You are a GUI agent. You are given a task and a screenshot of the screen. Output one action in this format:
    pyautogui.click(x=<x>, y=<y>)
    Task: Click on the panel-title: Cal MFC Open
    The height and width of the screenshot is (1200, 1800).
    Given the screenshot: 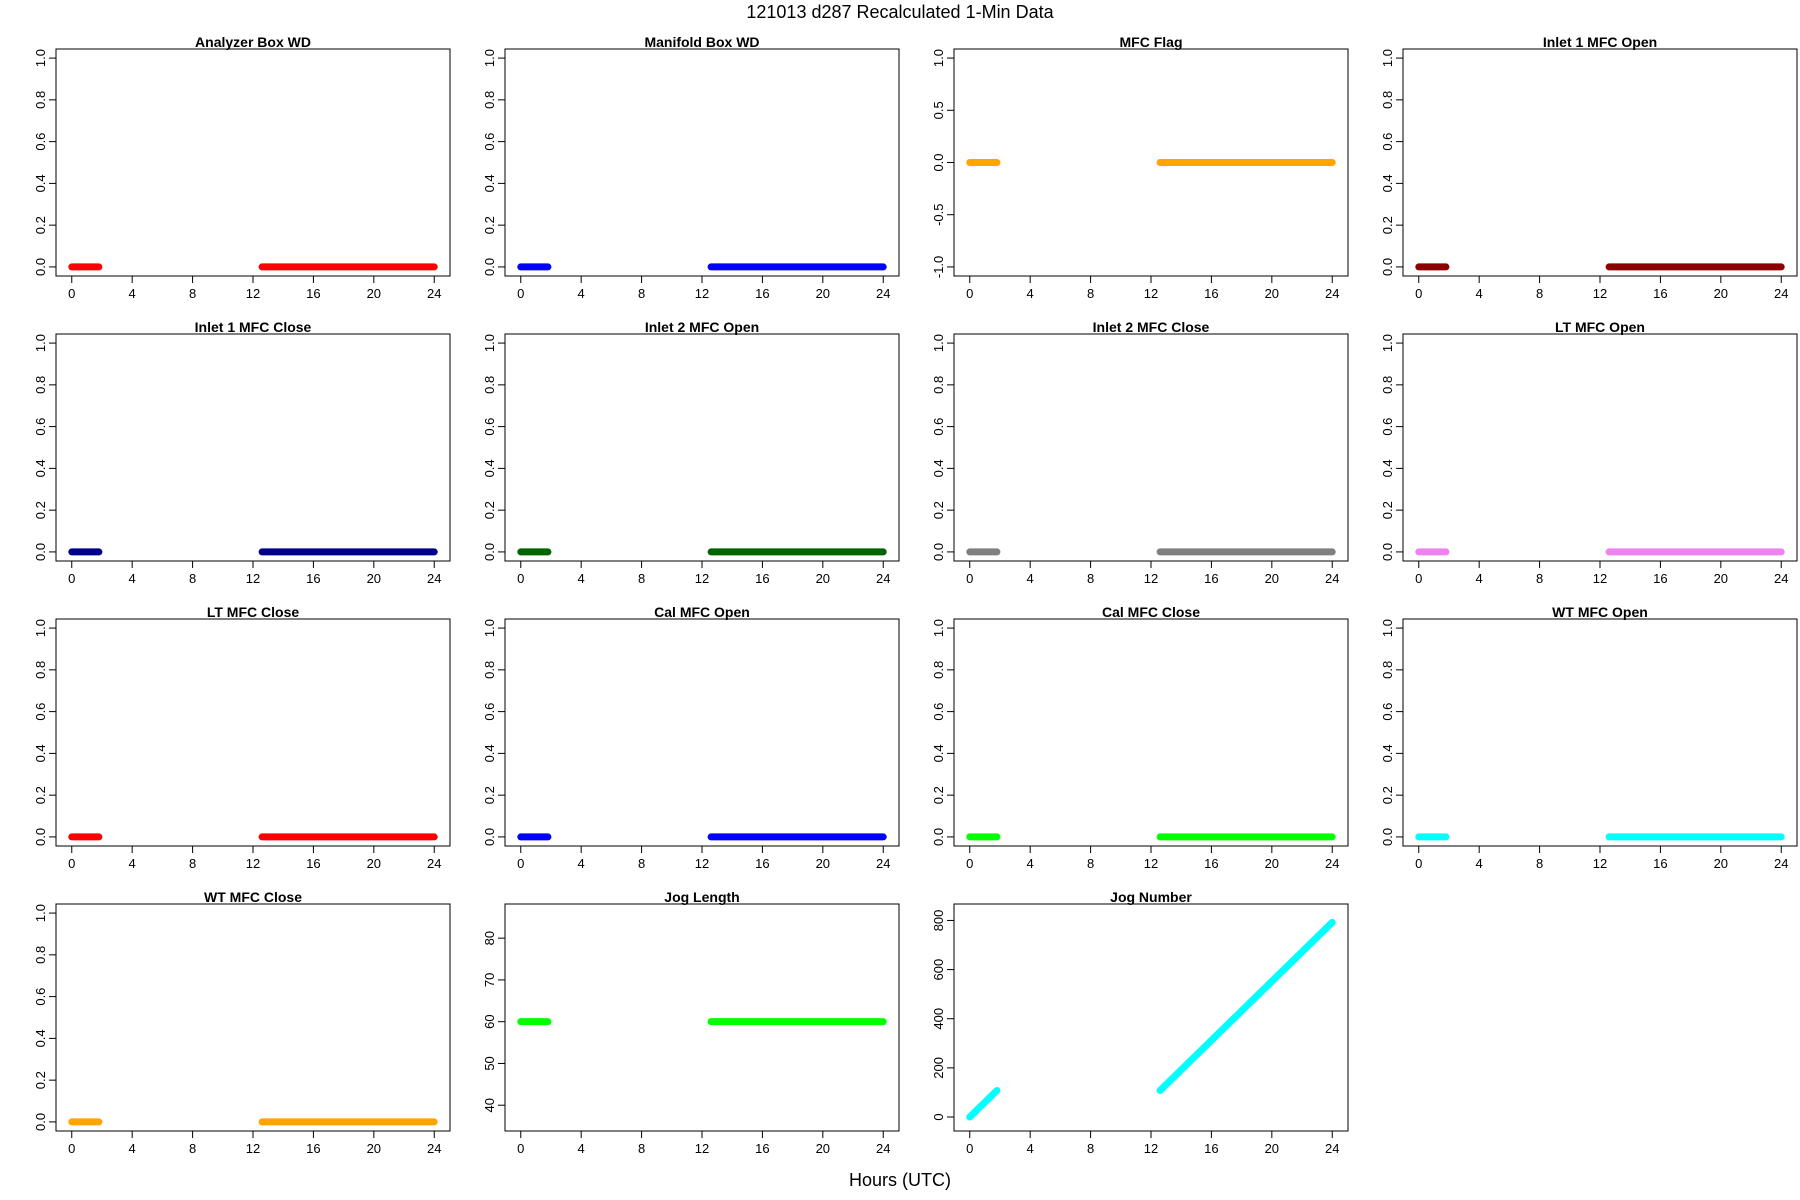 What is the action you would take?
    pyautogui.click(x=702, y=612)
    